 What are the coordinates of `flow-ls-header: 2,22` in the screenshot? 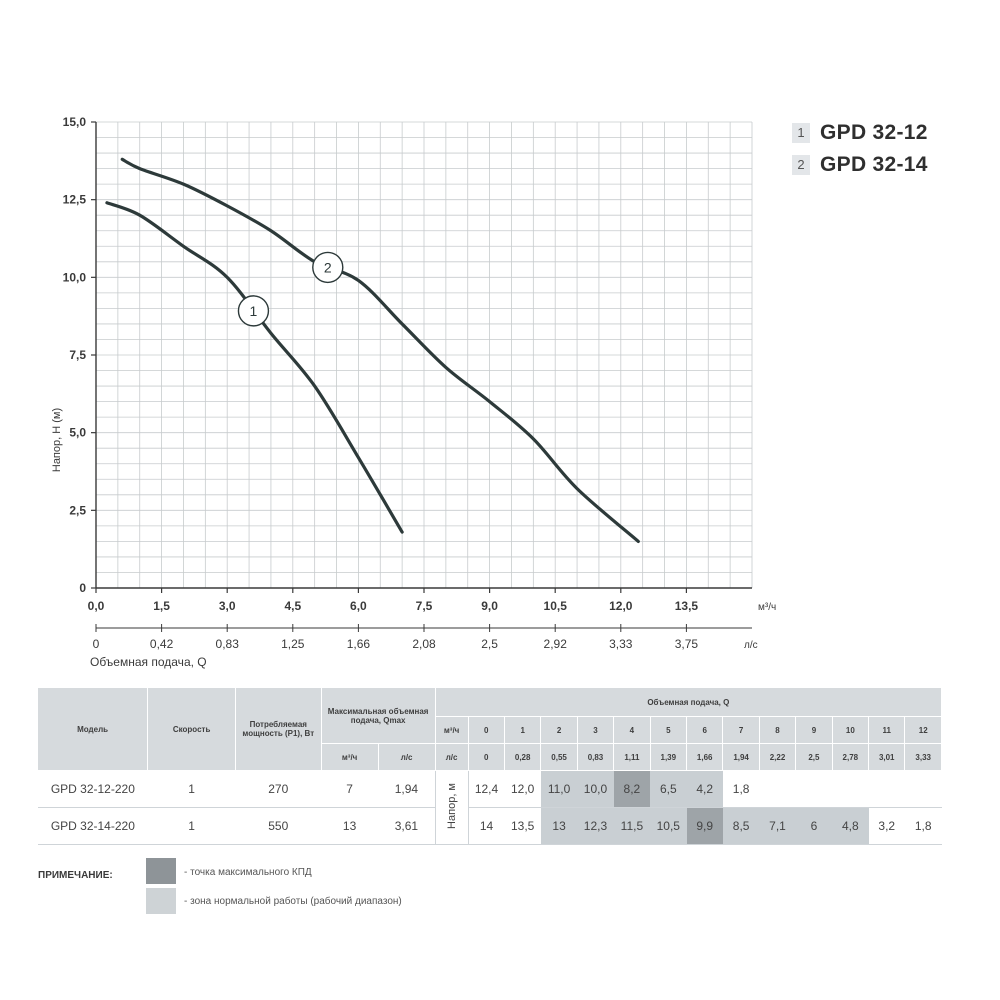 It's located at (778, 757).